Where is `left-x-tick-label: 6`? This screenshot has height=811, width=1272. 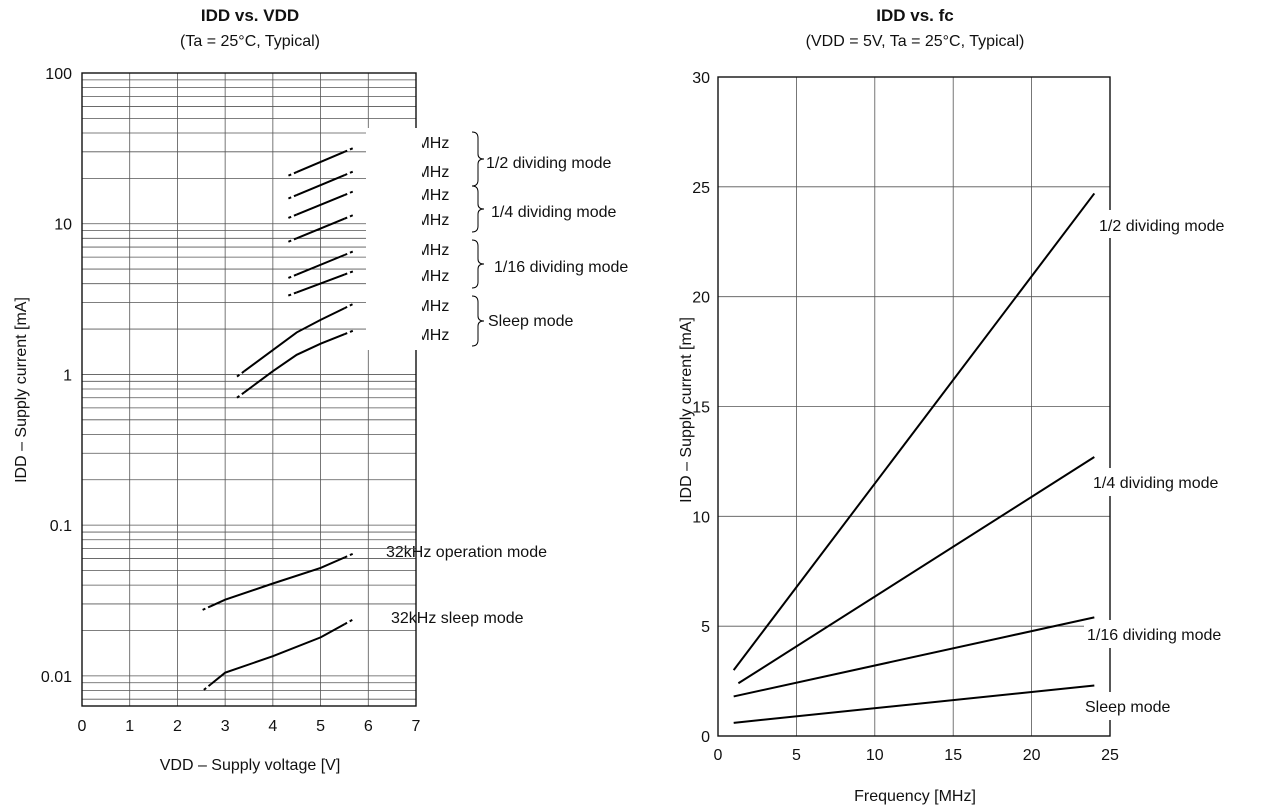
left-x-tick-label: 6 is located at coordinates (368, 726).